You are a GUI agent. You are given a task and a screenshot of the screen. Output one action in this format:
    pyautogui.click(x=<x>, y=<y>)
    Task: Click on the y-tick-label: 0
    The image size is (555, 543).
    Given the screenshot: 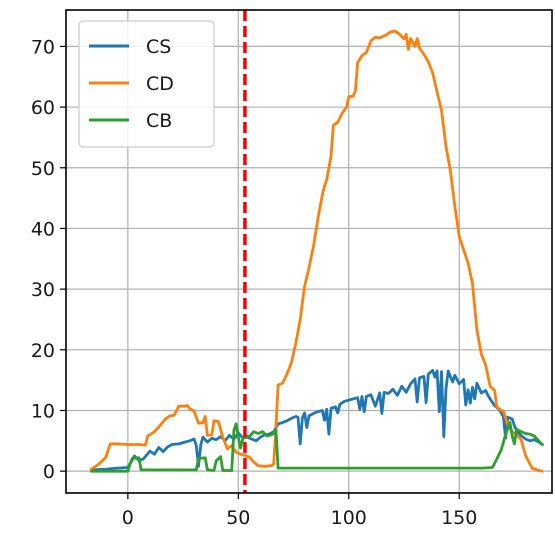 What is the action you would take?
    pyautogui.click(x=49, y=472)
    